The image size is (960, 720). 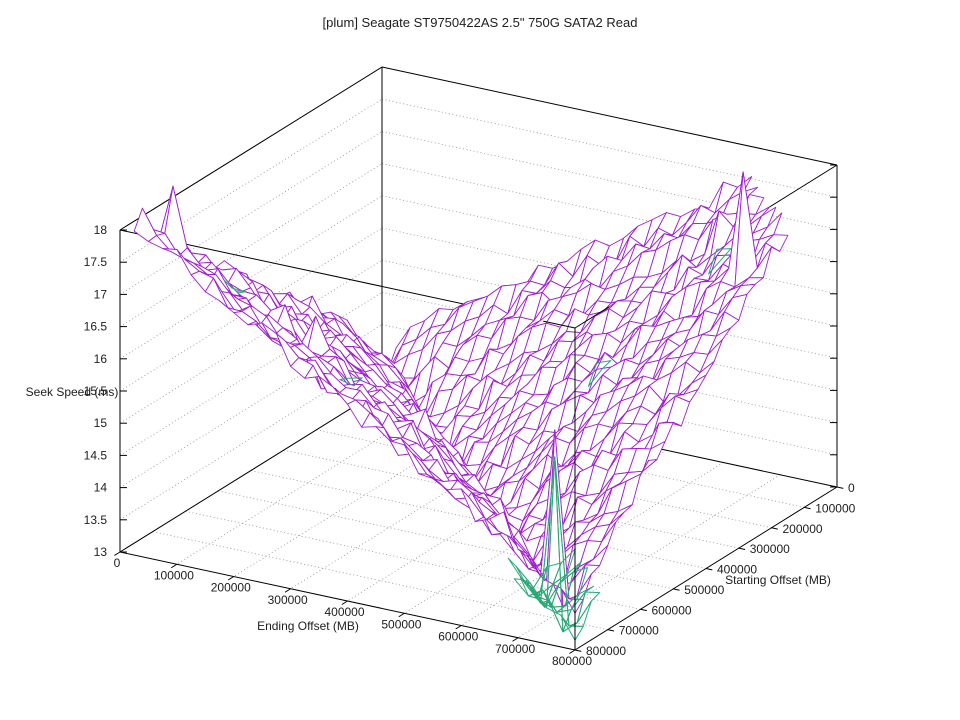 I want to click on x-tick-label: 0, so click(x=117, y=563).